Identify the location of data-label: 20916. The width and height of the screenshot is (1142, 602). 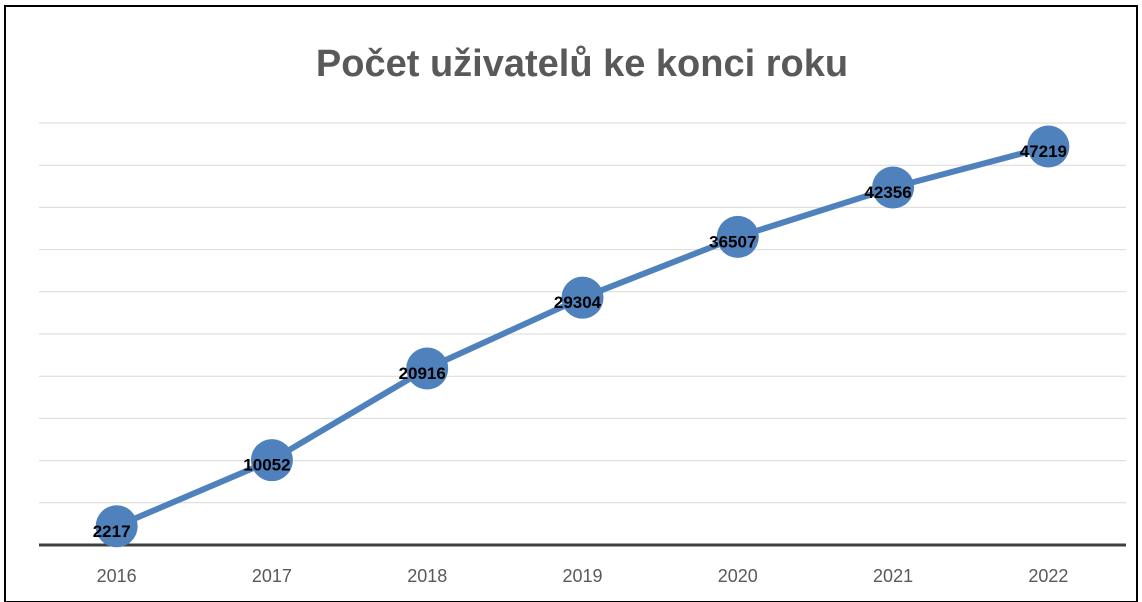
(422, 373).